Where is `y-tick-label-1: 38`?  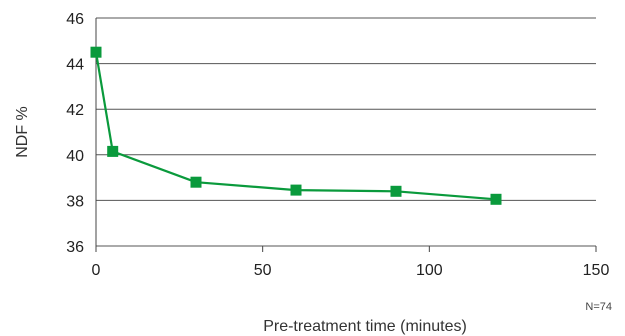 y-tick-label-1: 38 is located at coordinates (75, 201).